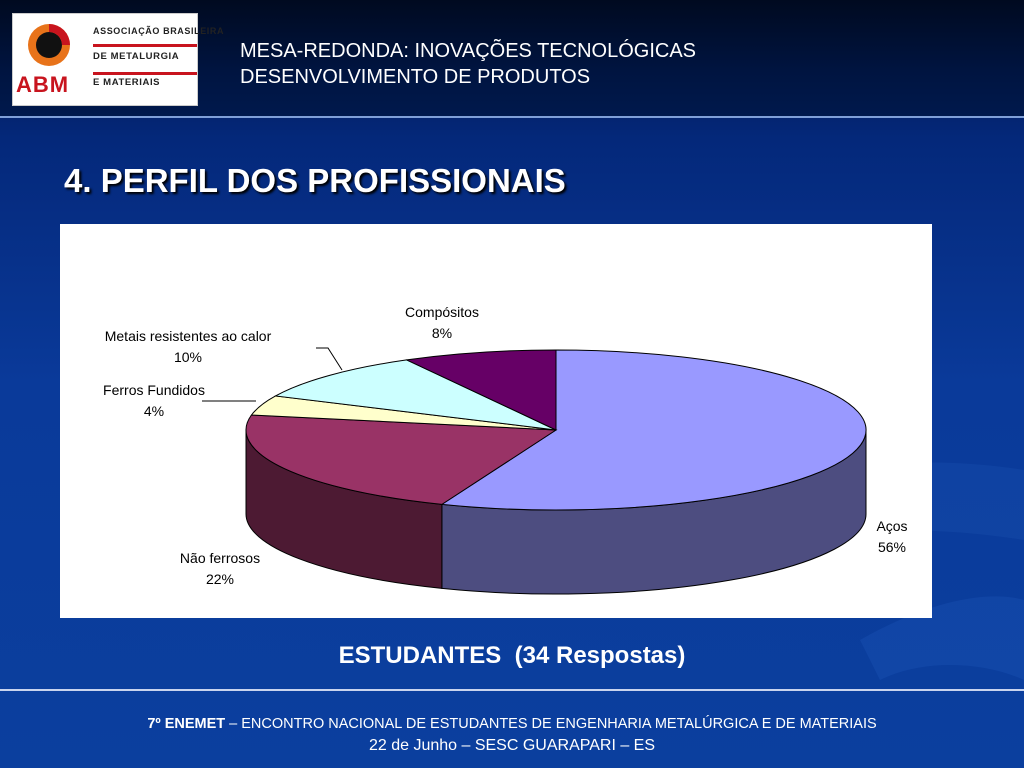 The height and width of the screenshot is (768, 1024). What do you see at coordinates (892, 547) in the screenshot?
I see `label-acos-value: 56%` at bounding box center [892, 547].